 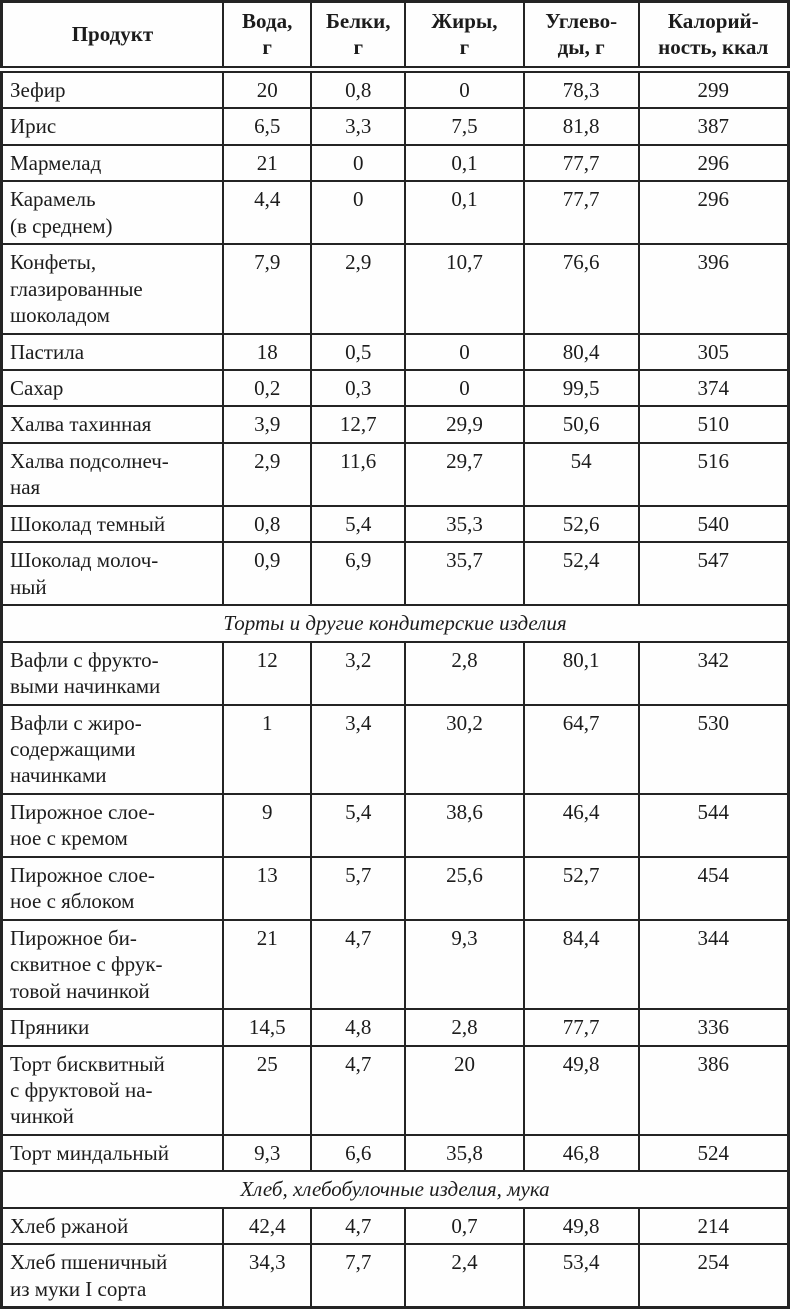 What do you see at coordinates (358, 574) in the screenshot?
I see `value-cell: 6,9` at bounding box center [358, 574].